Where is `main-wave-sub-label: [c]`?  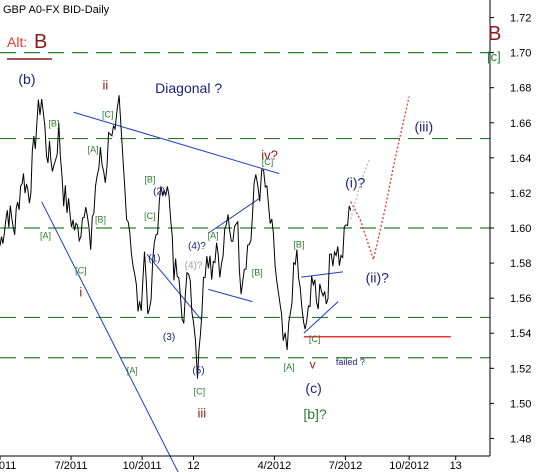 main-wave-sub-label: [c] is located at coordinates (494, 56).